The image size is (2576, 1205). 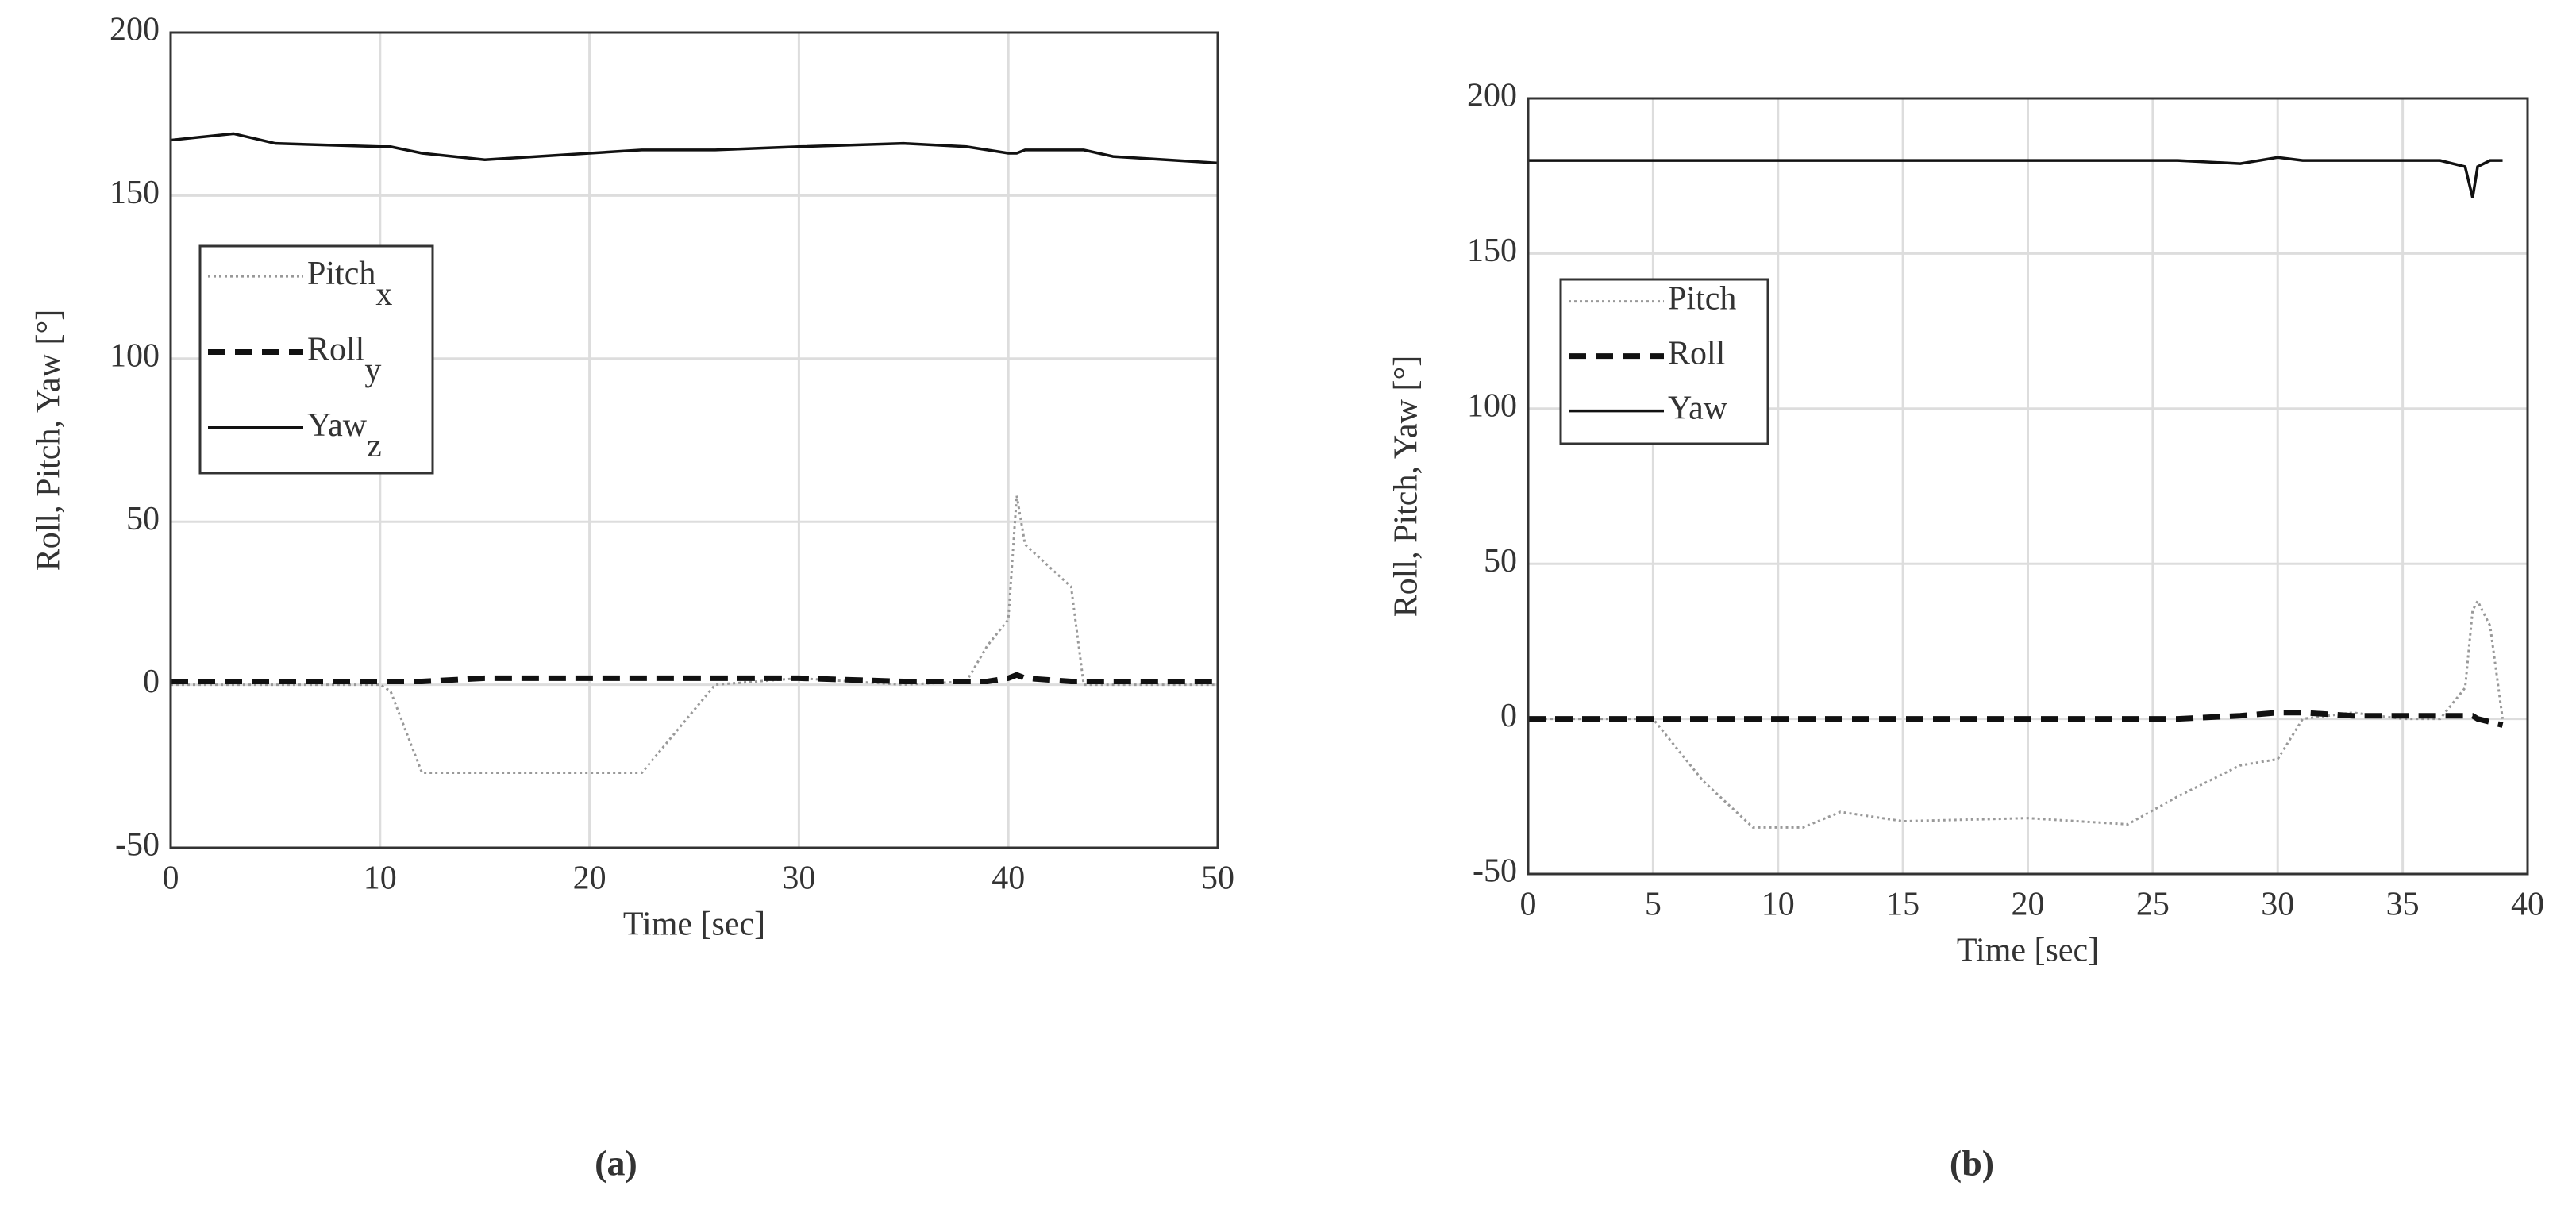 I want to click on legend-subscript: x, so click(x=383, y=294).